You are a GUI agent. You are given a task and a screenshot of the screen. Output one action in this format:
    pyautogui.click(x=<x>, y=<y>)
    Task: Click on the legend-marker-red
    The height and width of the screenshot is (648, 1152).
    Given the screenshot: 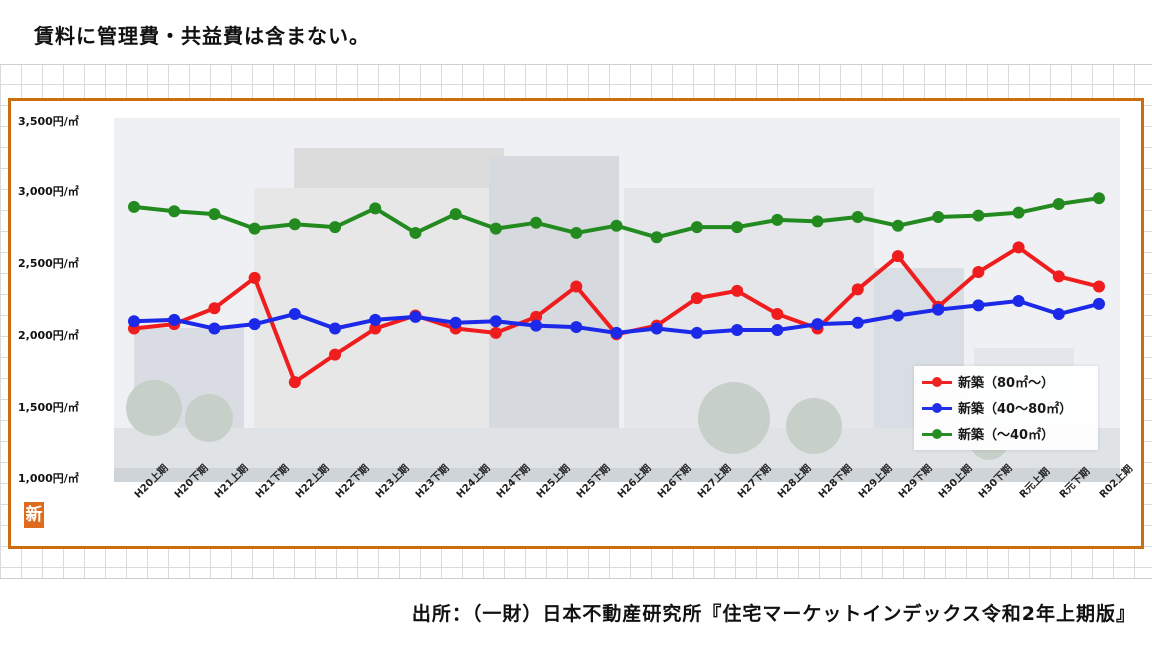 What is the action you would take?
    pyautogui.click(x=937, y=382)
    